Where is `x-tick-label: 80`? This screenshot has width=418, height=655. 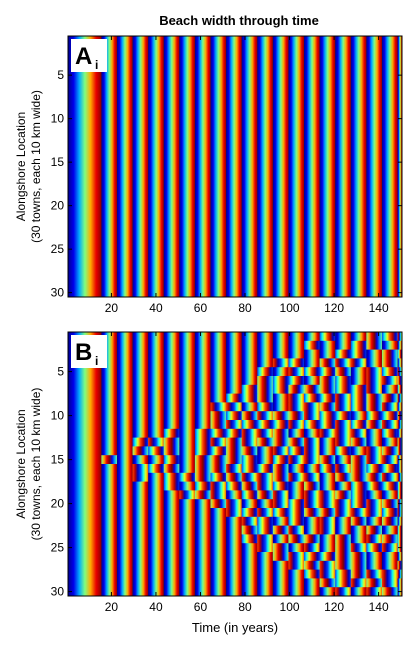 x-tick-label: 80 is located at coordinates (245, 607).